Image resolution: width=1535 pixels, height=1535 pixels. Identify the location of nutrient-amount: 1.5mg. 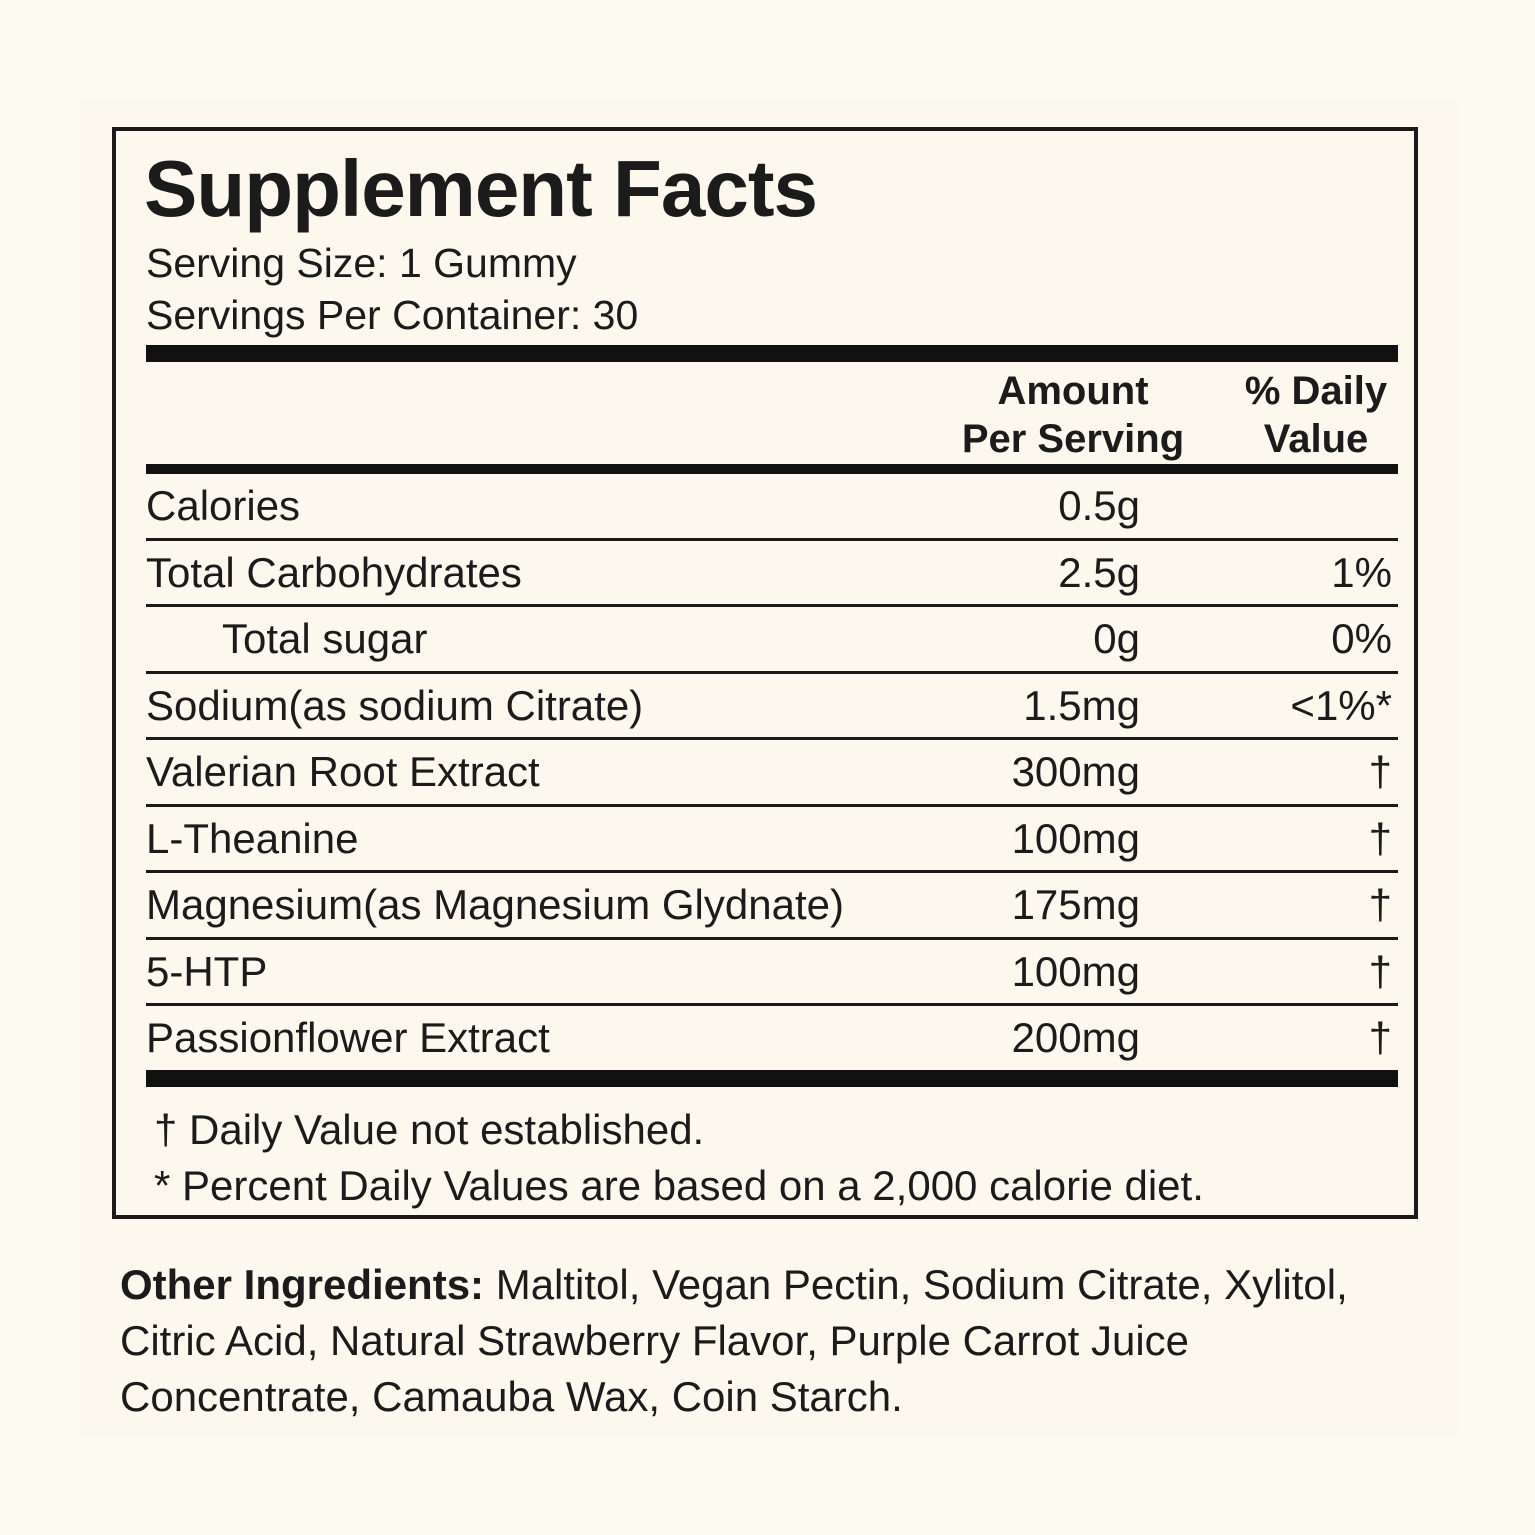
(1081, 705).